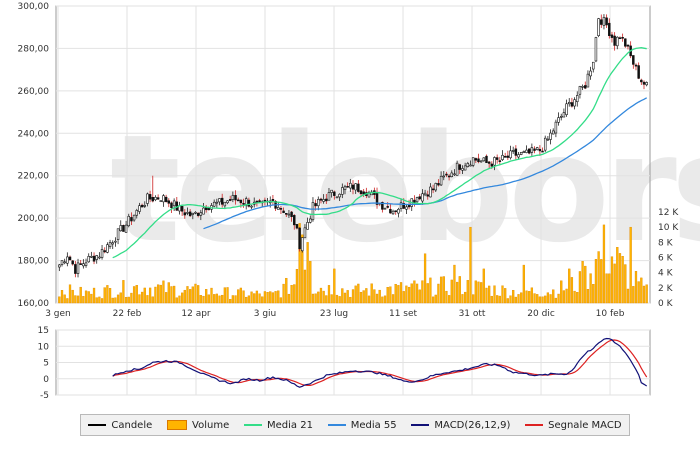 The width and height of the screenshot is (700, 451). What do you see at coordinates (34, 262) in the screenshot?
I see `price-tick-label: 180,00` at bounding box center [34, 262].